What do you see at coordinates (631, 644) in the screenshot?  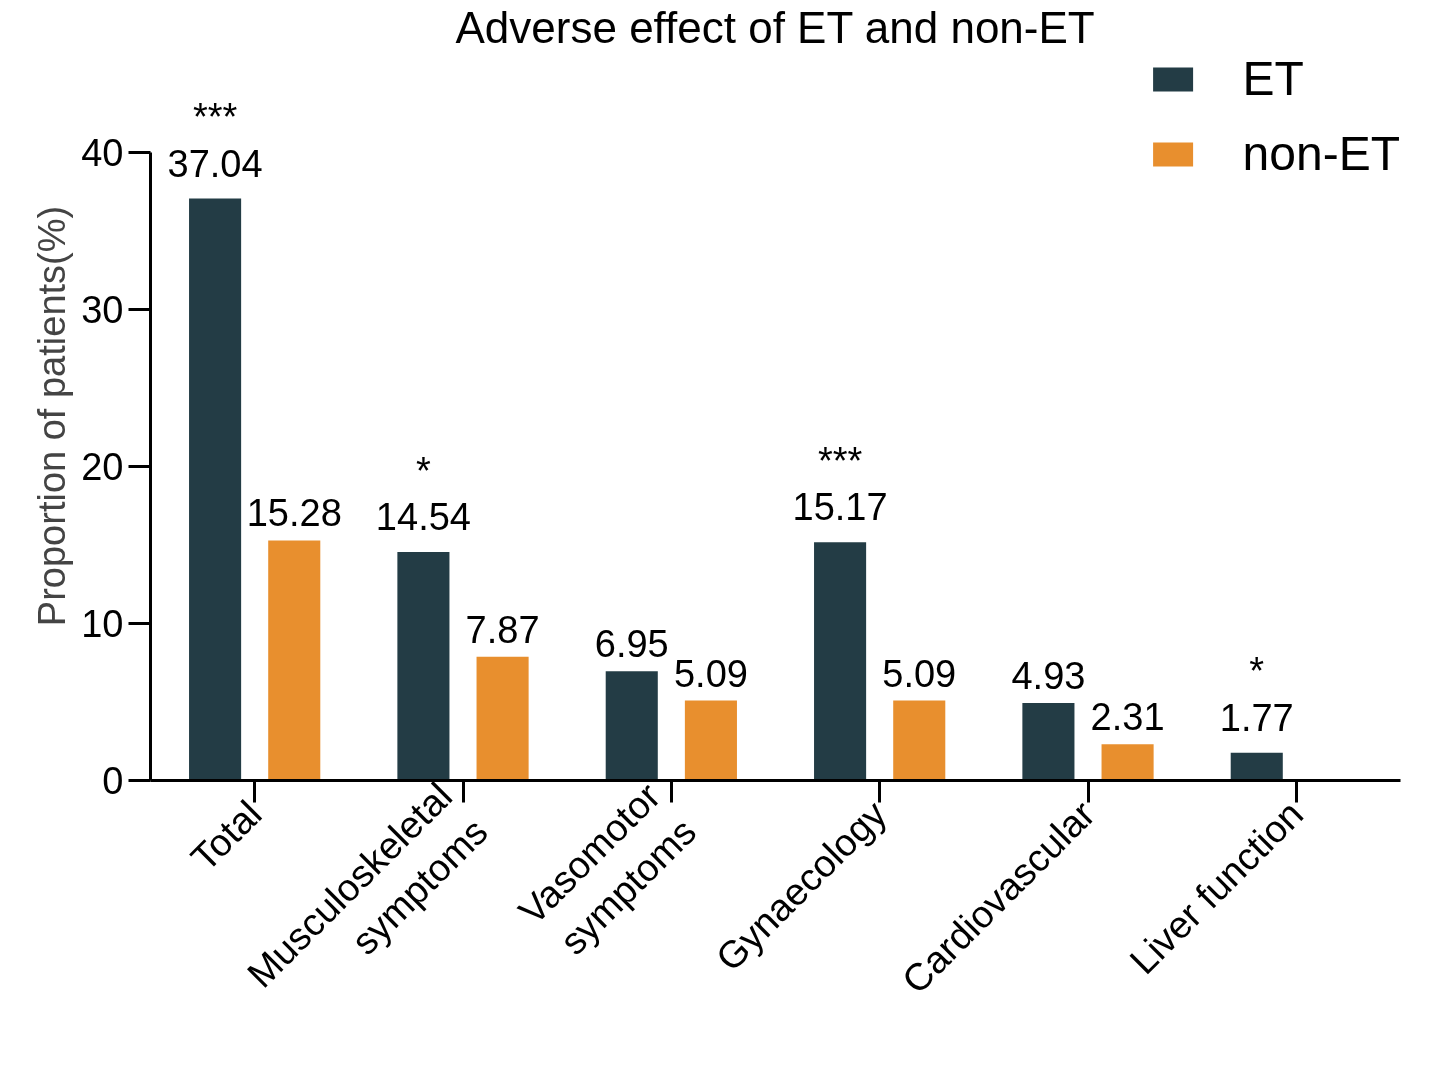 I see `data-label: 6.95` at bounding box center [631, 644].